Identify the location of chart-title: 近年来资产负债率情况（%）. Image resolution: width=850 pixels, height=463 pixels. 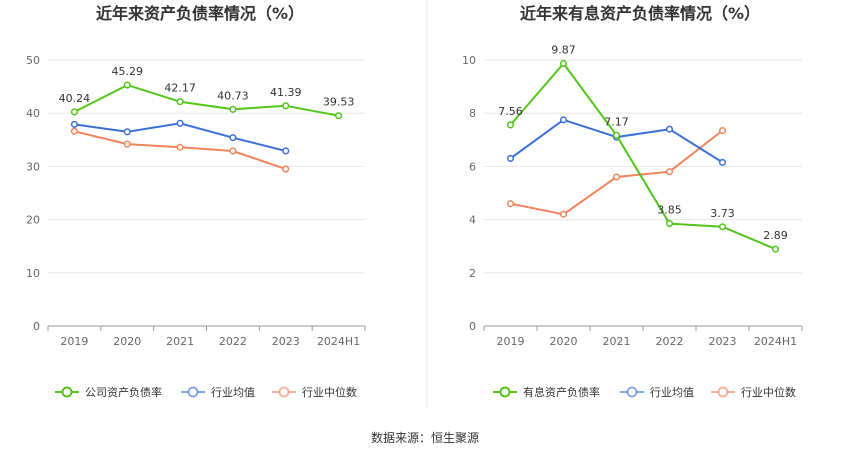
(200, 13).